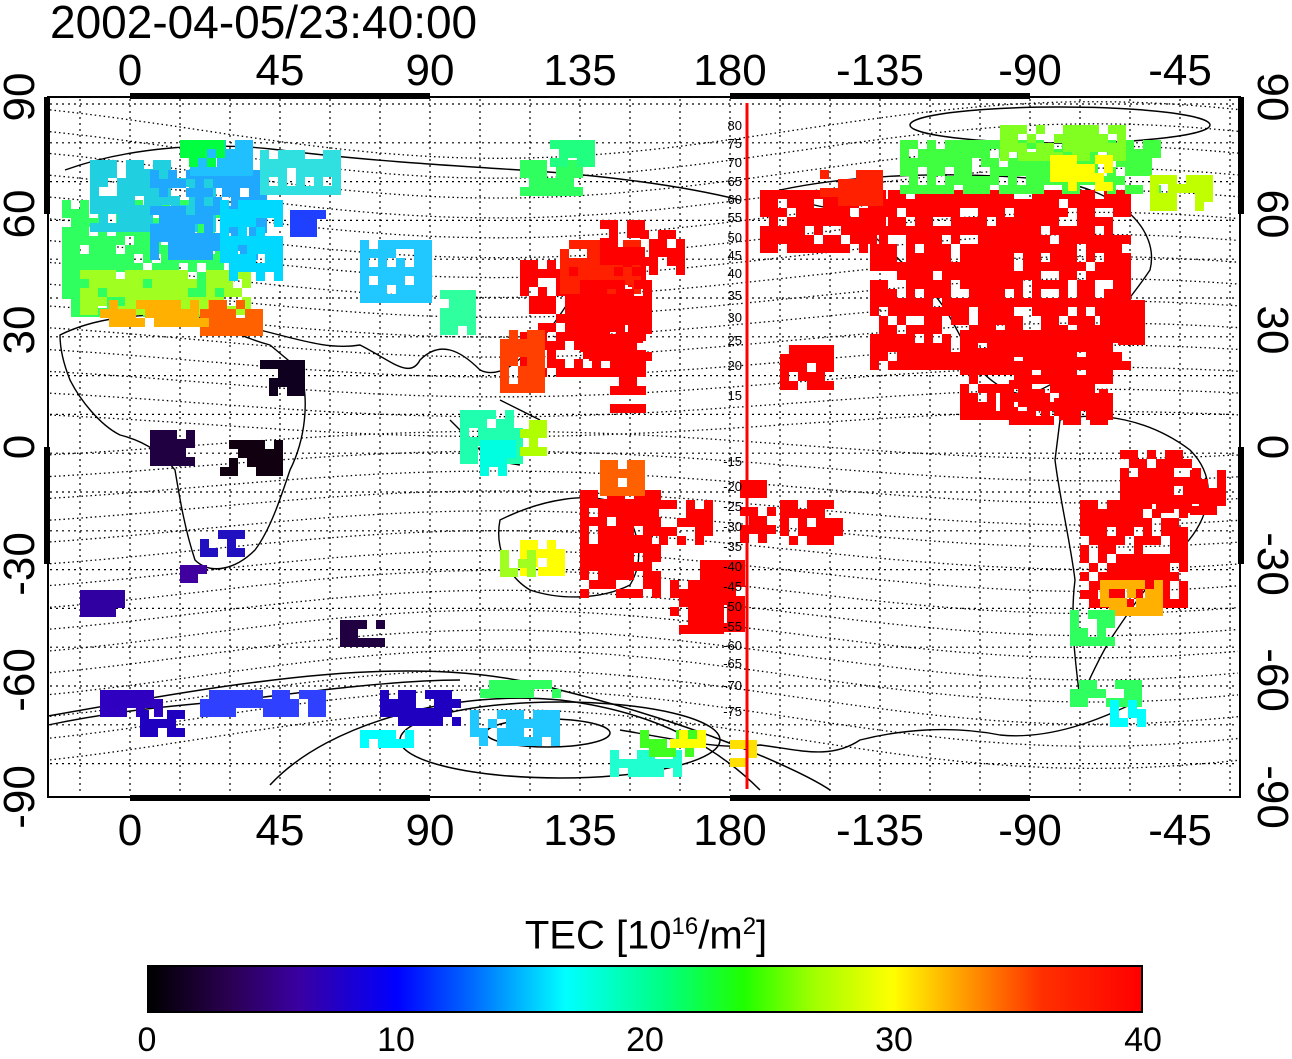 The image size is (1292, 1059). I want to click on contour-label: -75, so click(732, 711).